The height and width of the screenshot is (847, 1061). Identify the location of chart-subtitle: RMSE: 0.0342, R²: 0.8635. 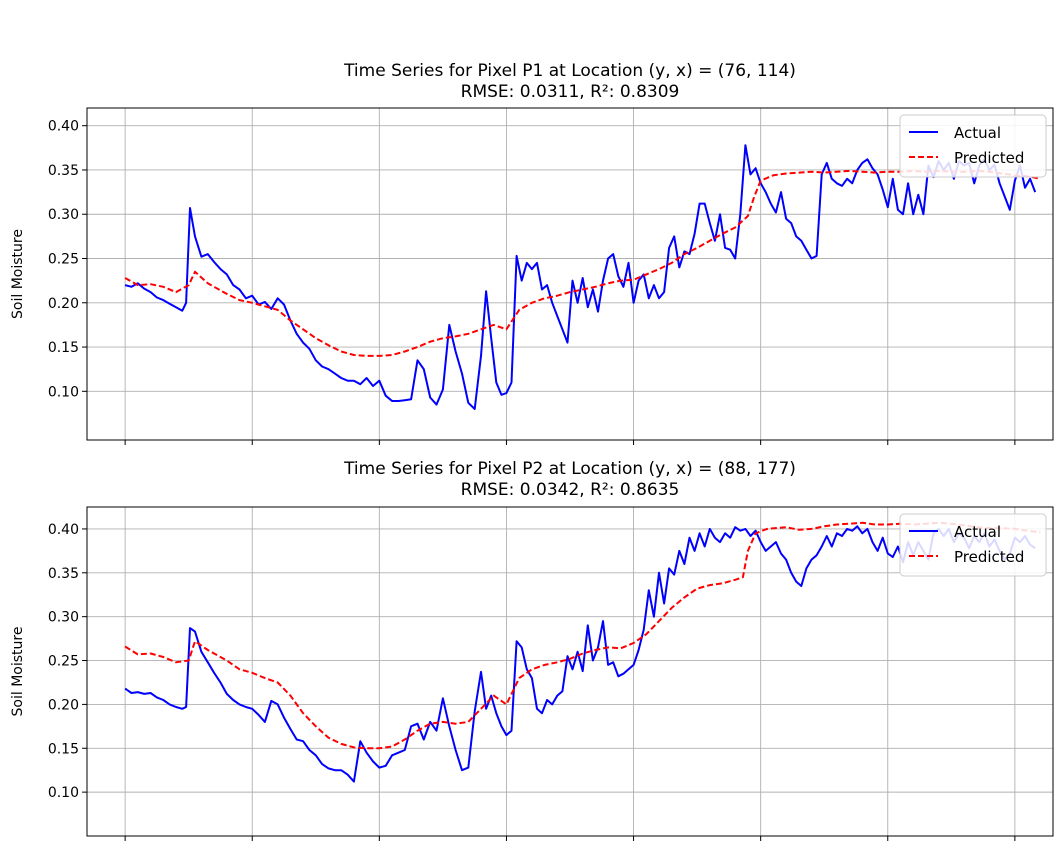
(570, 490).